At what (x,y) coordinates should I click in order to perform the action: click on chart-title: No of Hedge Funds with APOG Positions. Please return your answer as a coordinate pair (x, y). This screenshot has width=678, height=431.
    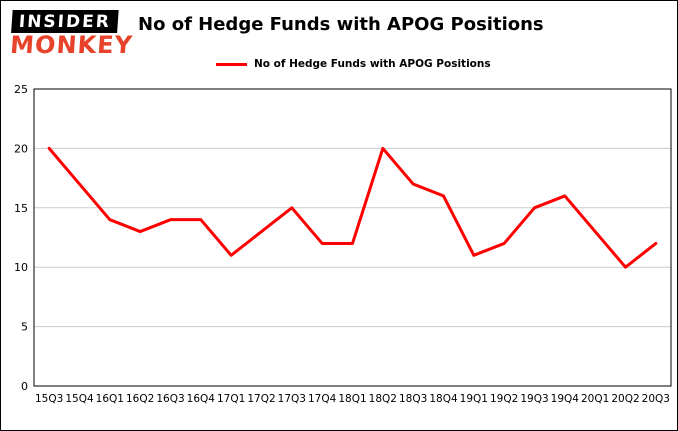
    Looking at the image, I should click on (341, 24).